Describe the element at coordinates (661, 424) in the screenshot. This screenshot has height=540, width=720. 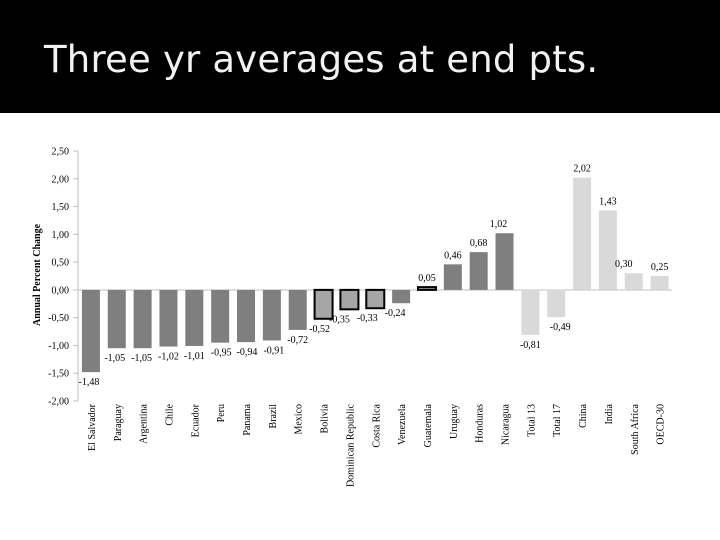
I see `category-label: OECD-30` at that location.